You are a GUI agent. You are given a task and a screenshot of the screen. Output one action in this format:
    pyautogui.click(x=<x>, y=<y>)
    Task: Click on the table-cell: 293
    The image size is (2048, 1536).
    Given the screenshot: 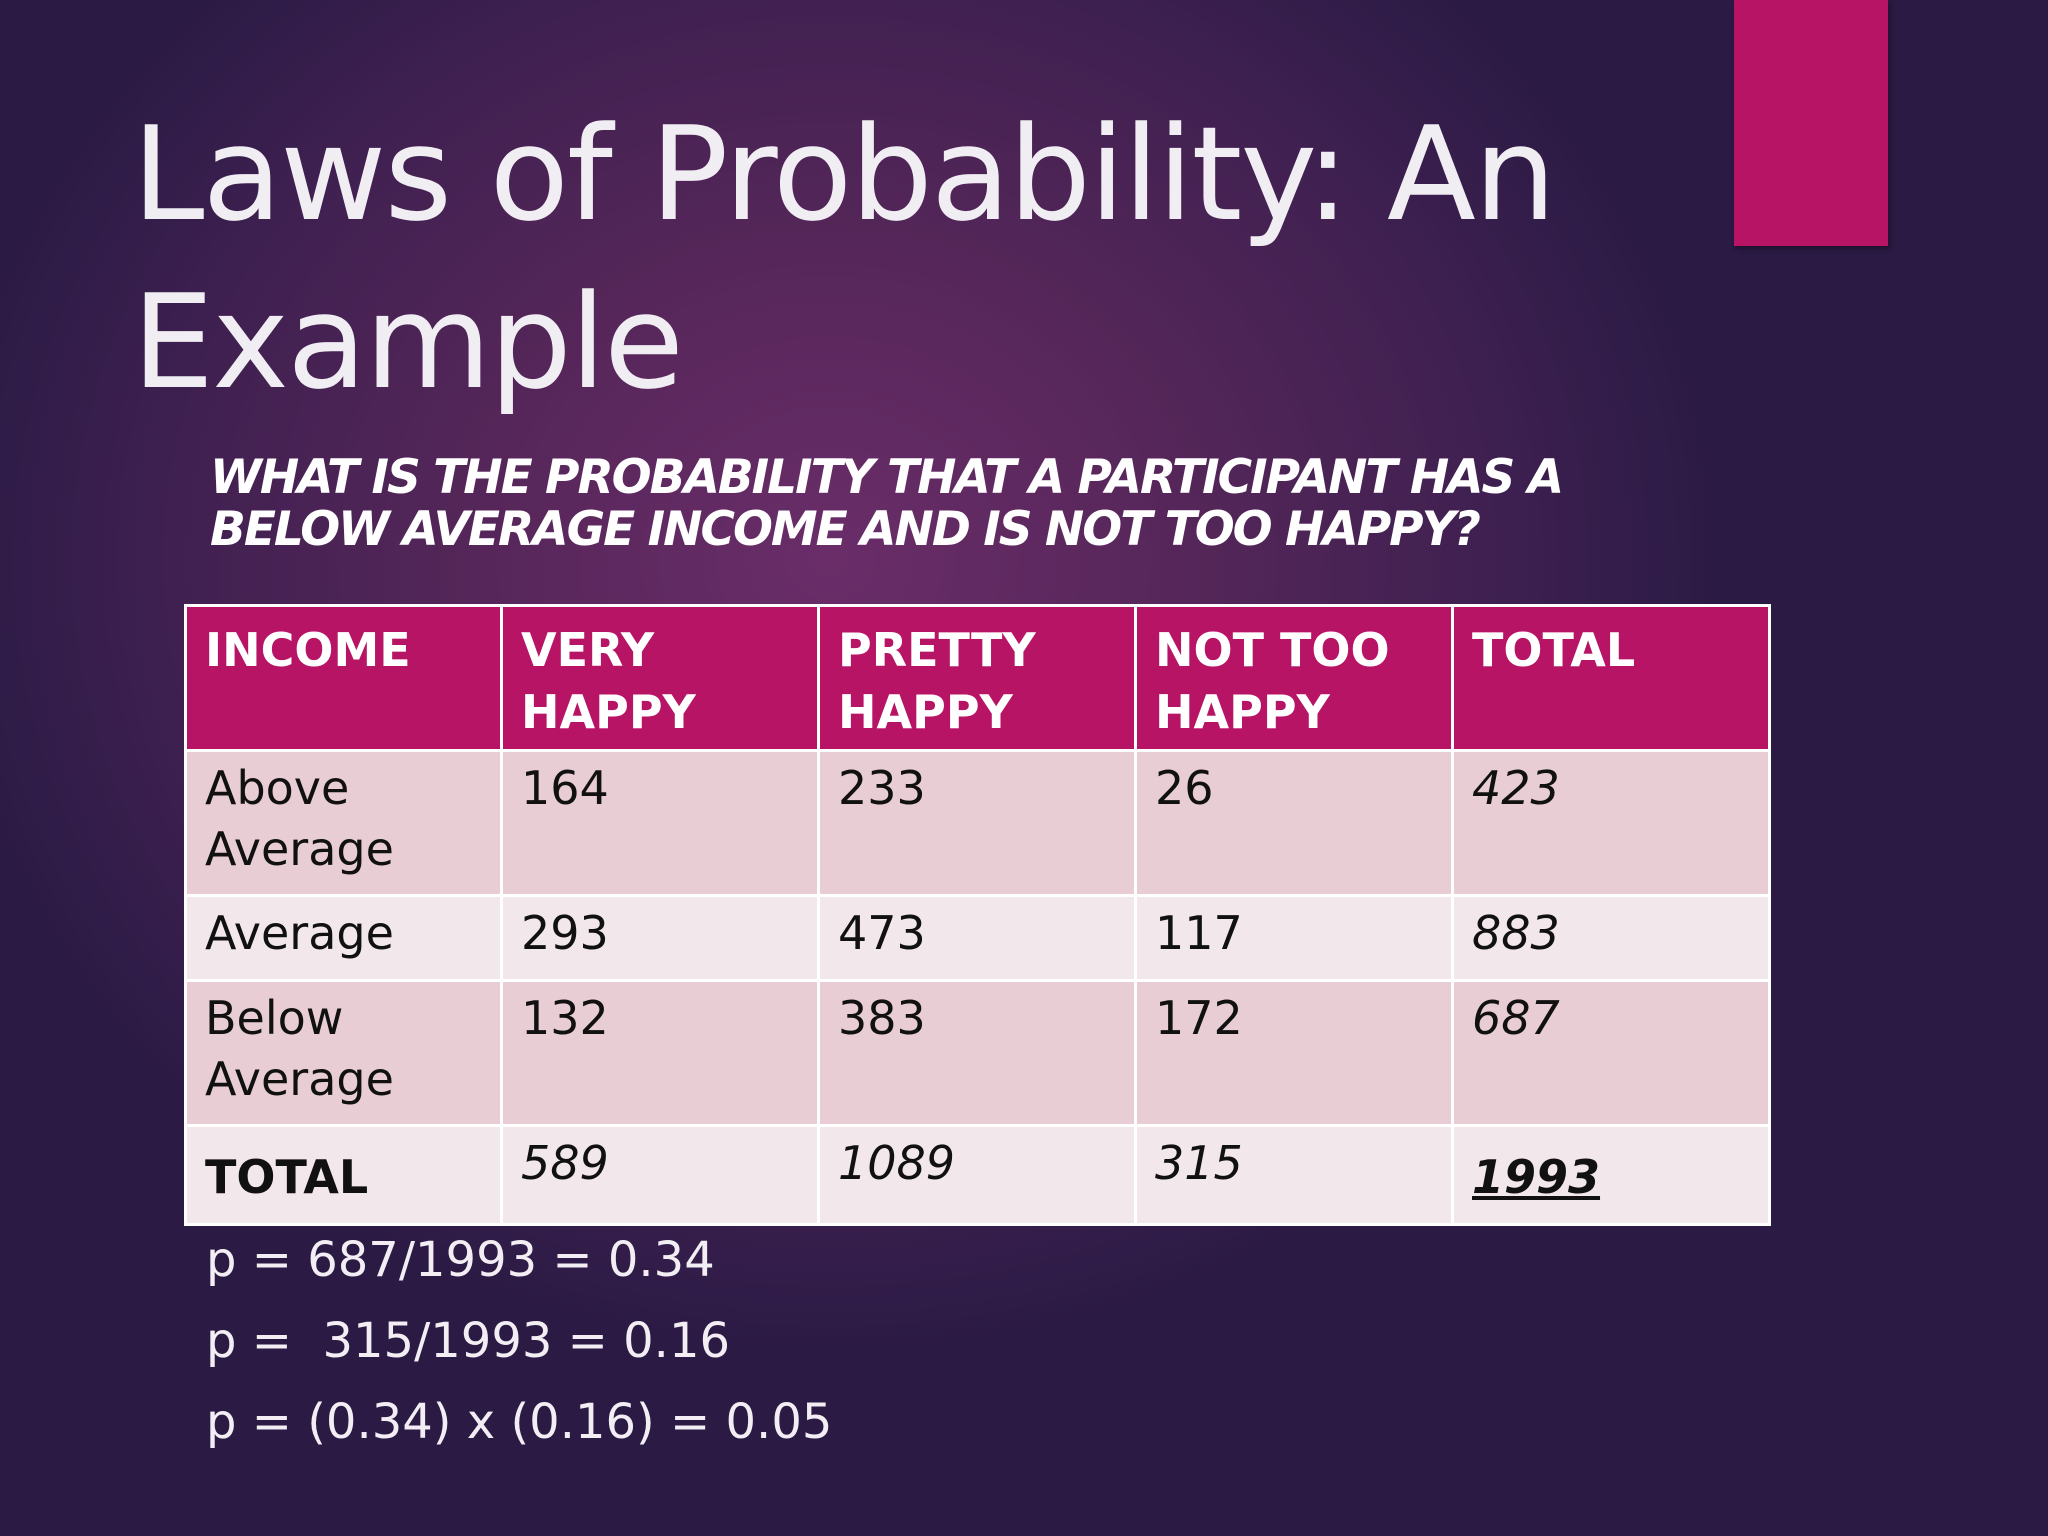 What is the action you would take?
    pyautogui.click(x=660, y=938)
    